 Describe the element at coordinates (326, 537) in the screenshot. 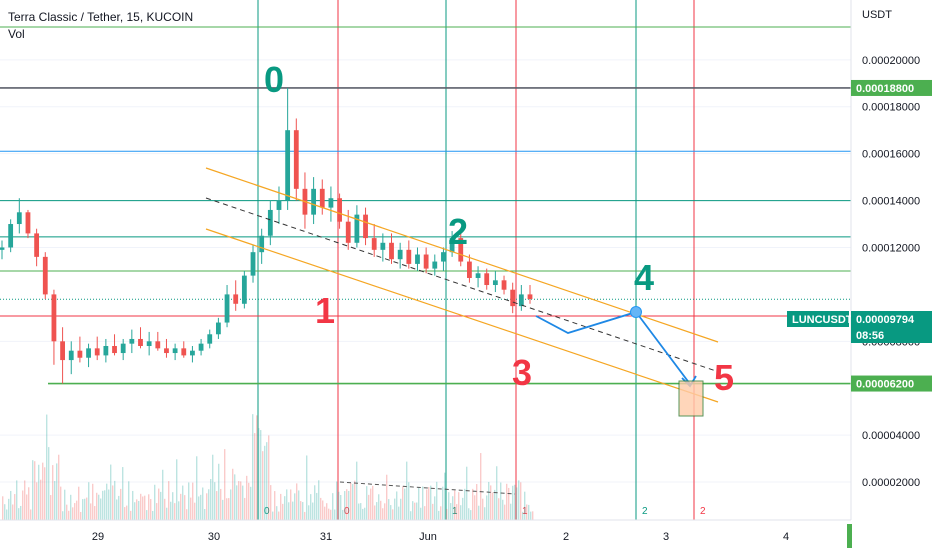

I see `x-tick-2: 31` at that location.